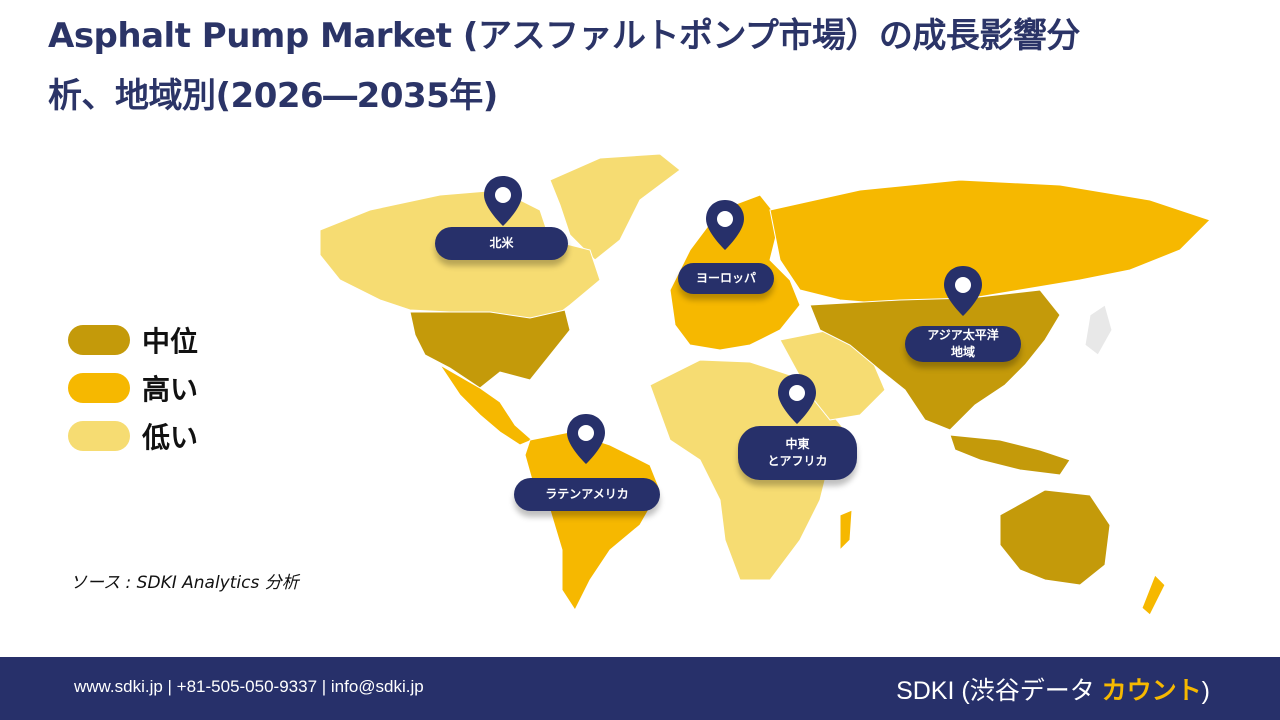 The height and width of the screenshot is (720, 1280). Describe the element at coordinates (990, 242) in the screenshot. I see `russia-region` at that location.